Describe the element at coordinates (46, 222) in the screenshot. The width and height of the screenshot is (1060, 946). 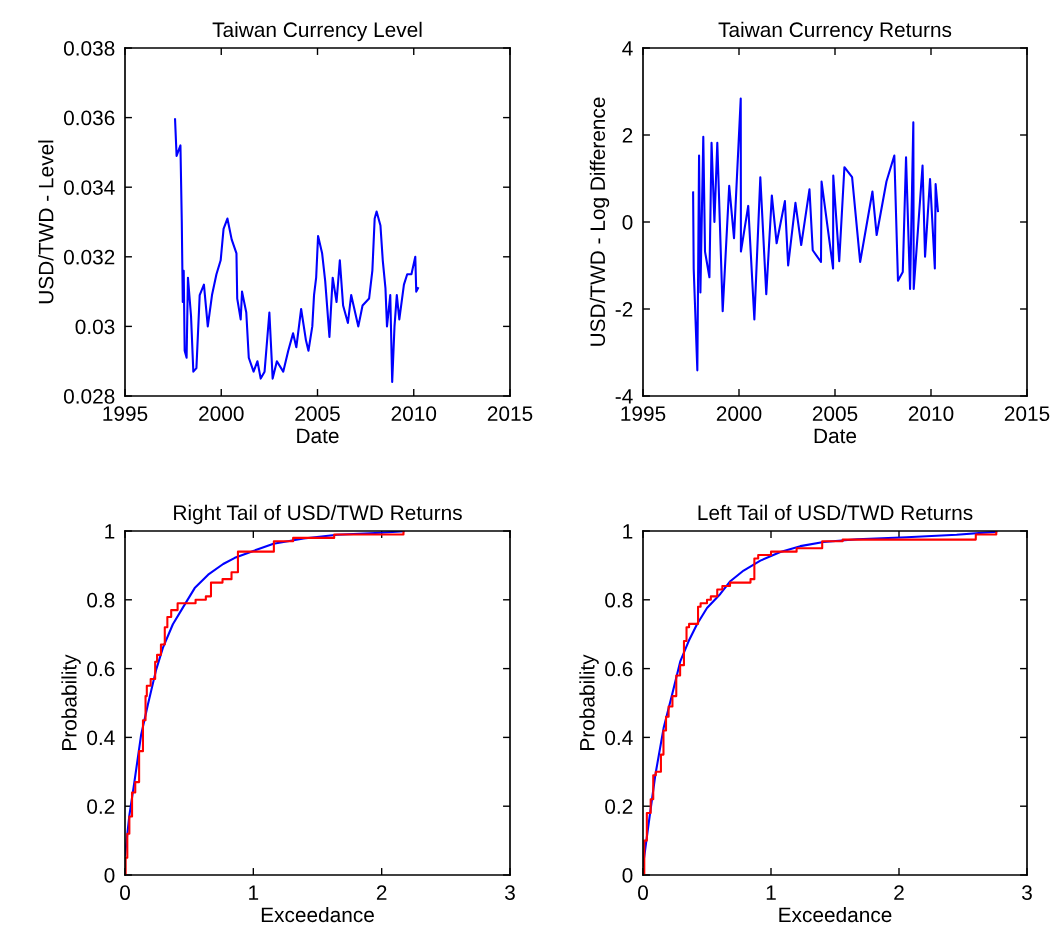
I see `y-axis-title: USD/TWD - Level` at that location.